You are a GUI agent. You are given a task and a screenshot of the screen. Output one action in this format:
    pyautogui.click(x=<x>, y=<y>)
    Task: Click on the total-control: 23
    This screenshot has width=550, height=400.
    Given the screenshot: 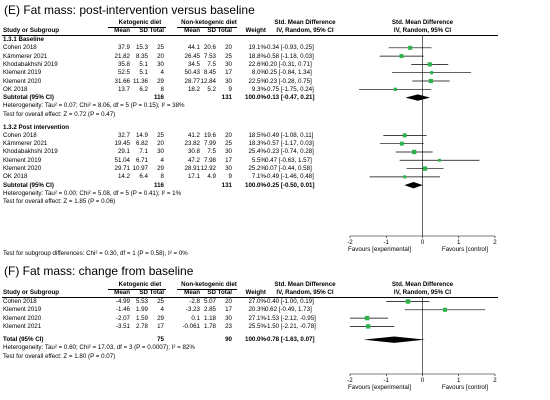 What is the action you would take?
    pyautogui.click(x=228, y=326)
    